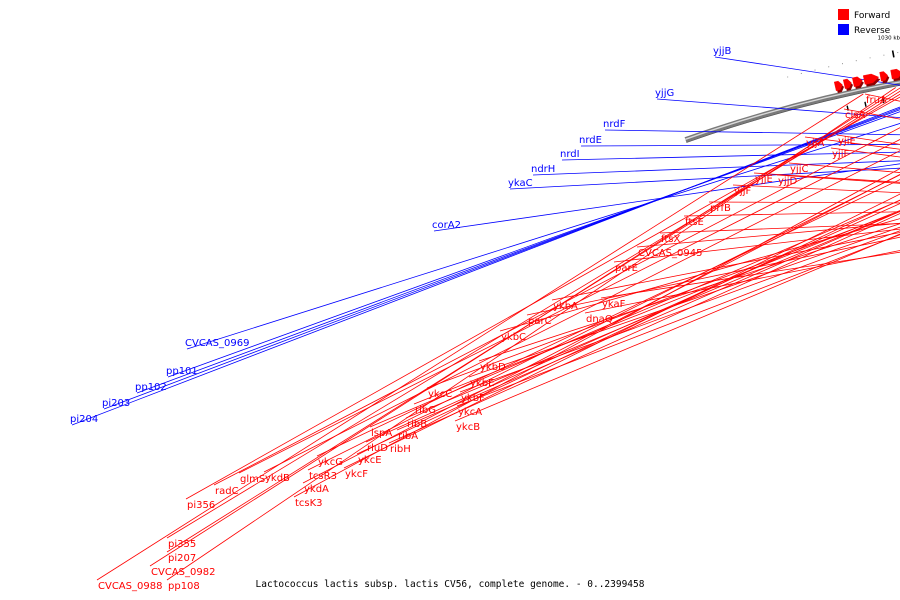 The width and height of the screenshot is (900, 600). What do you see at coordinates (201, 505) in the screenshot?
I see `gene-label: pi356` at bounding box center [201, 505].